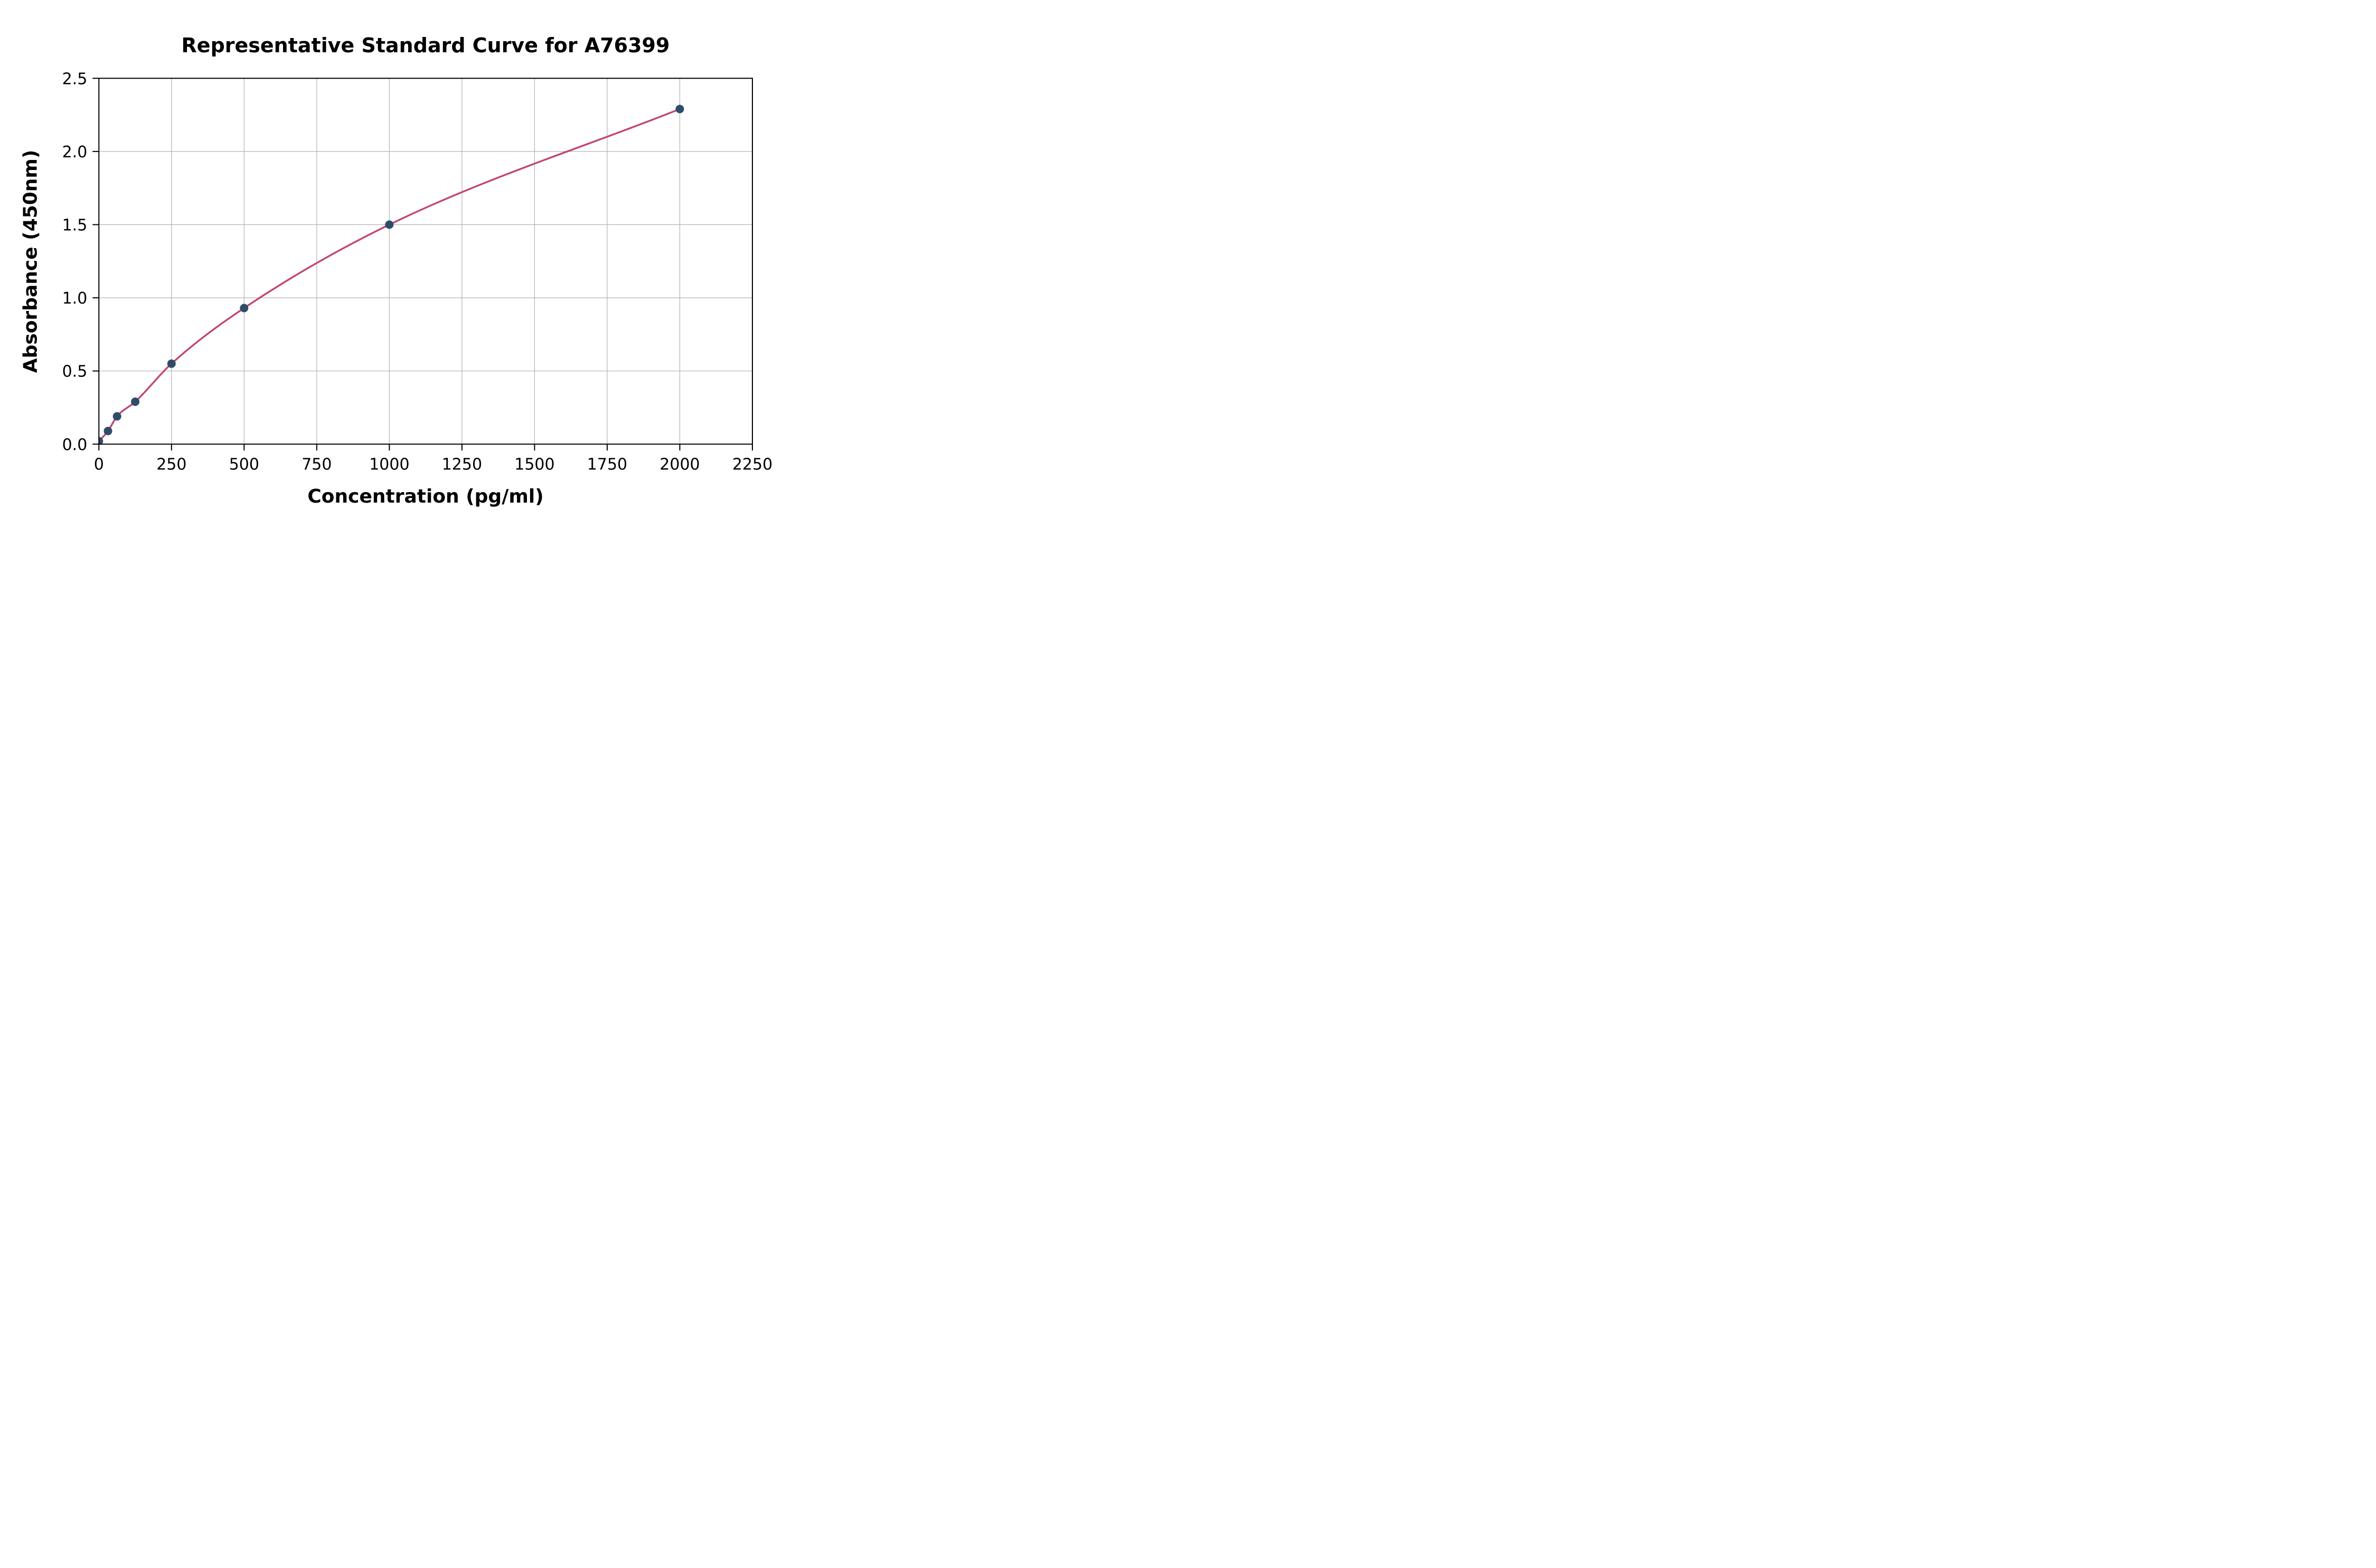 This screenshot has height=1568, width=2376. What do you see at coordinates (389, 464) in the screenshot?
I see `x-tick-label: 1000` at bounding box center [389, 464].